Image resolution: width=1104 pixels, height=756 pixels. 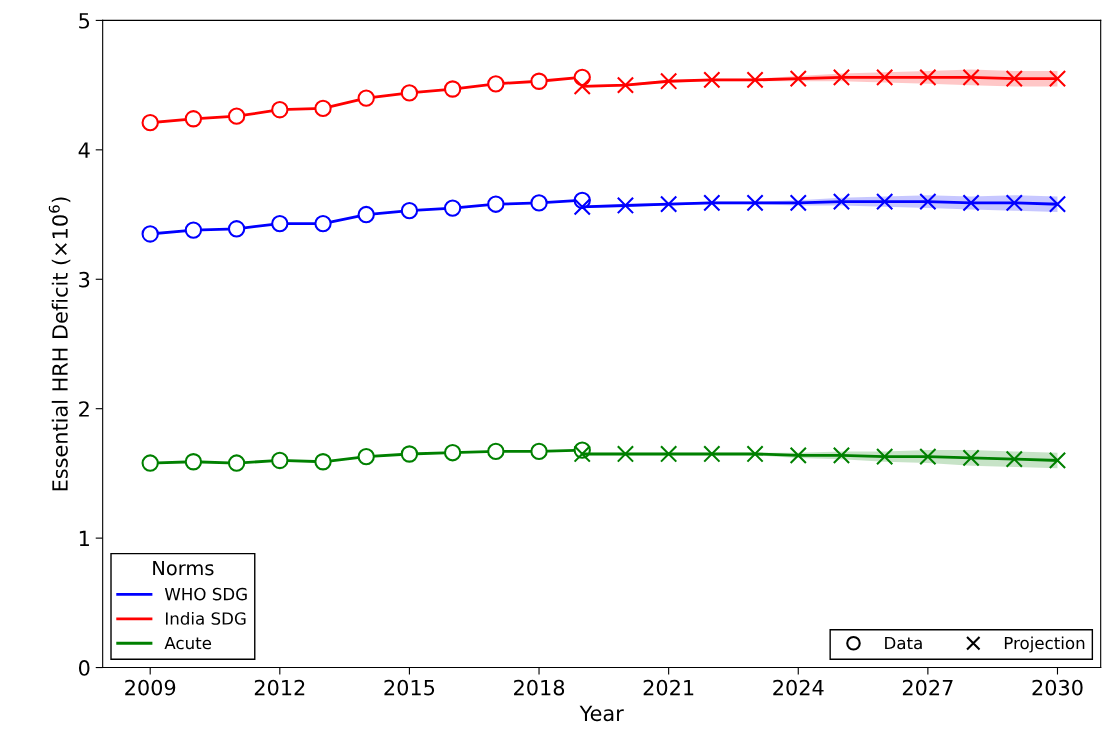 What do you see at coordinates (205, 618) in the screenshot?
I see `legend-label: India SDG` at bounding box center [205, 618].